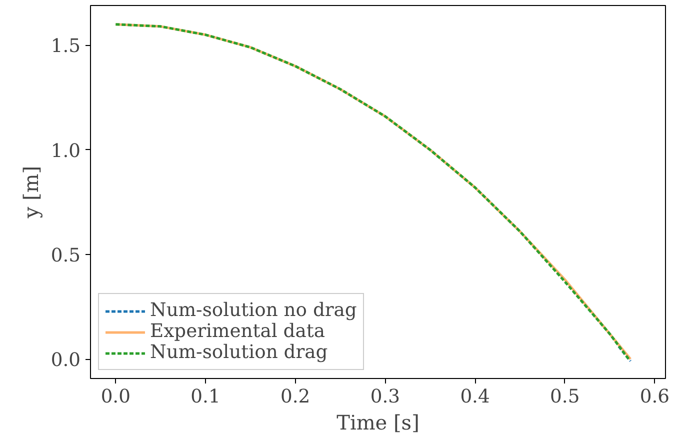  I want to click on x-tick-label: 0.6, so click(655, 397).